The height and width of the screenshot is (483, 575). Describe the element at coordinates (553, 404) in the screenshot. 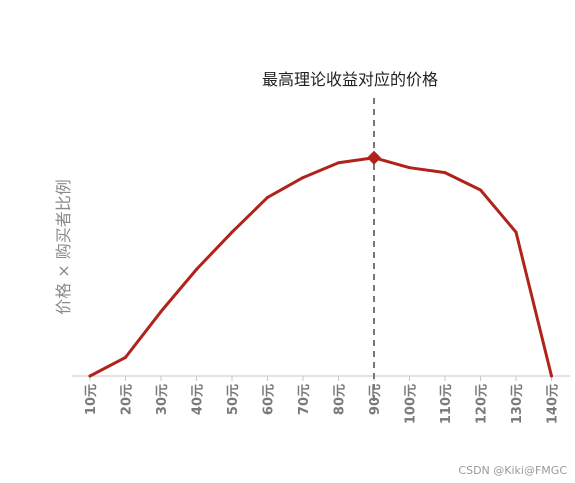

I see `x-tick-label: 140元` at that location.